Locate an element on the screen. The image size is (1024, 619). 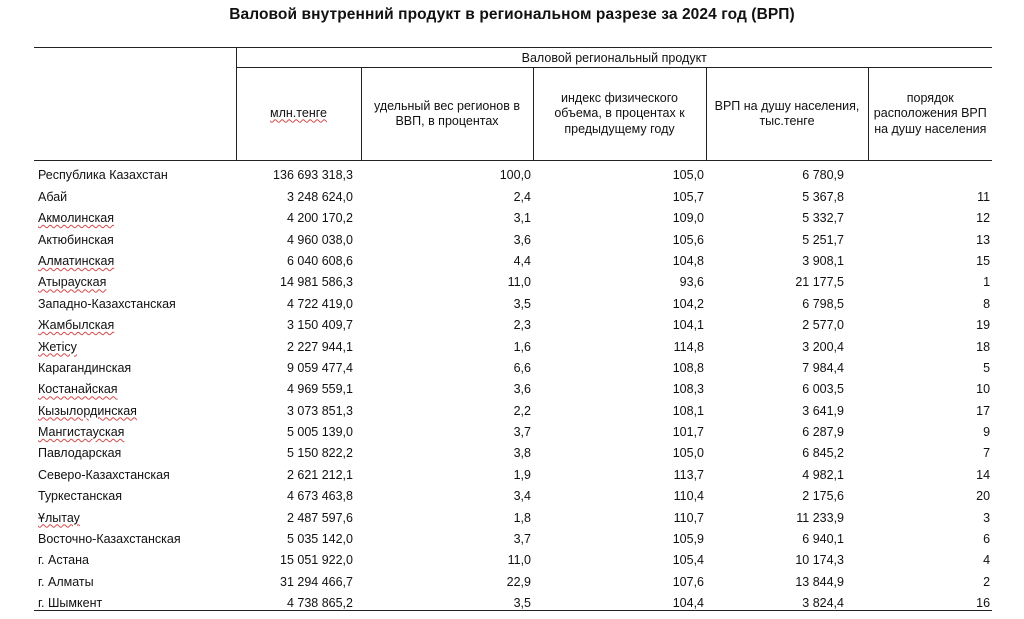
table-row: Жетісу 2 227 944,1 1,6 114,8 3 200,4 18 is located at coordinates (513, 343).